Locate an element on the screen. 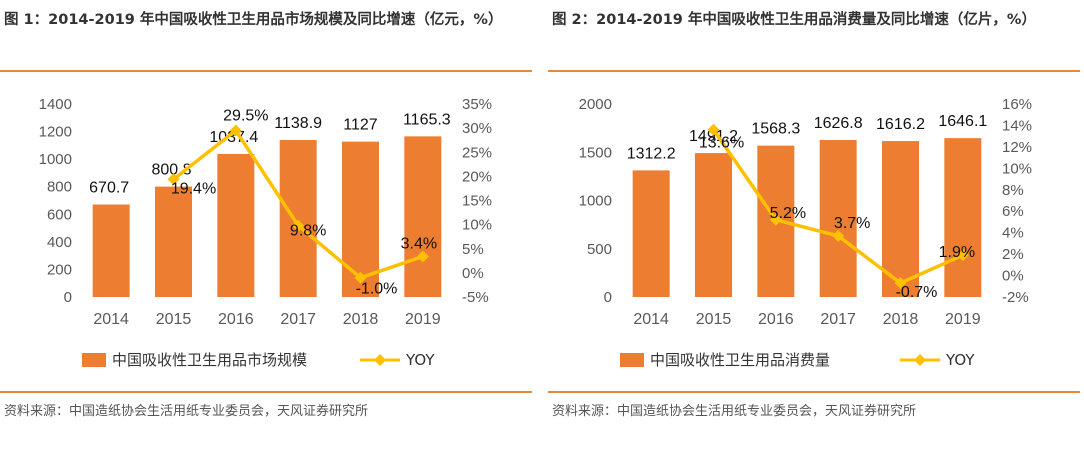  yoy-data-label: 3.4% is located at coordinates (419, 243).